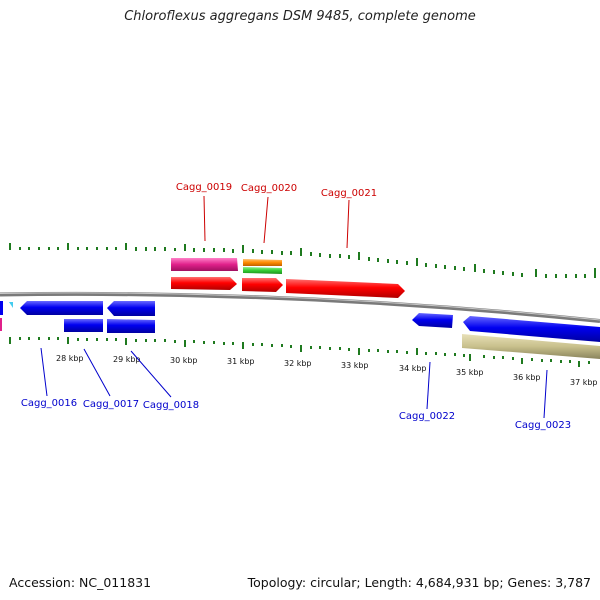 The height and width of the screenshot is (600, 600). Describe the element at coordinates (531, 346) in the screenshot. I see `feature-khaki` at that location.